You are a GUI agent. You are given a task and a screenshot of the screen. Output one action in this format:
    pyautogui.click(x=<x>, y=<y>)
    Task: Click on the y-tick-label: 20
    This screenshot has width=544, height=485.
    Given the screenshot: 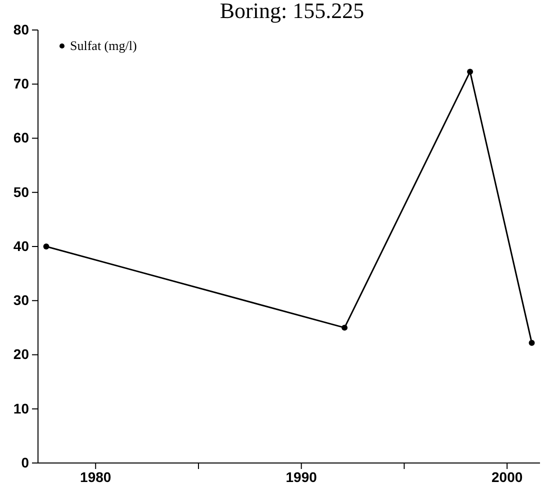 What is the action you would take?
    pyautogui.click(x=21, y=354)
    